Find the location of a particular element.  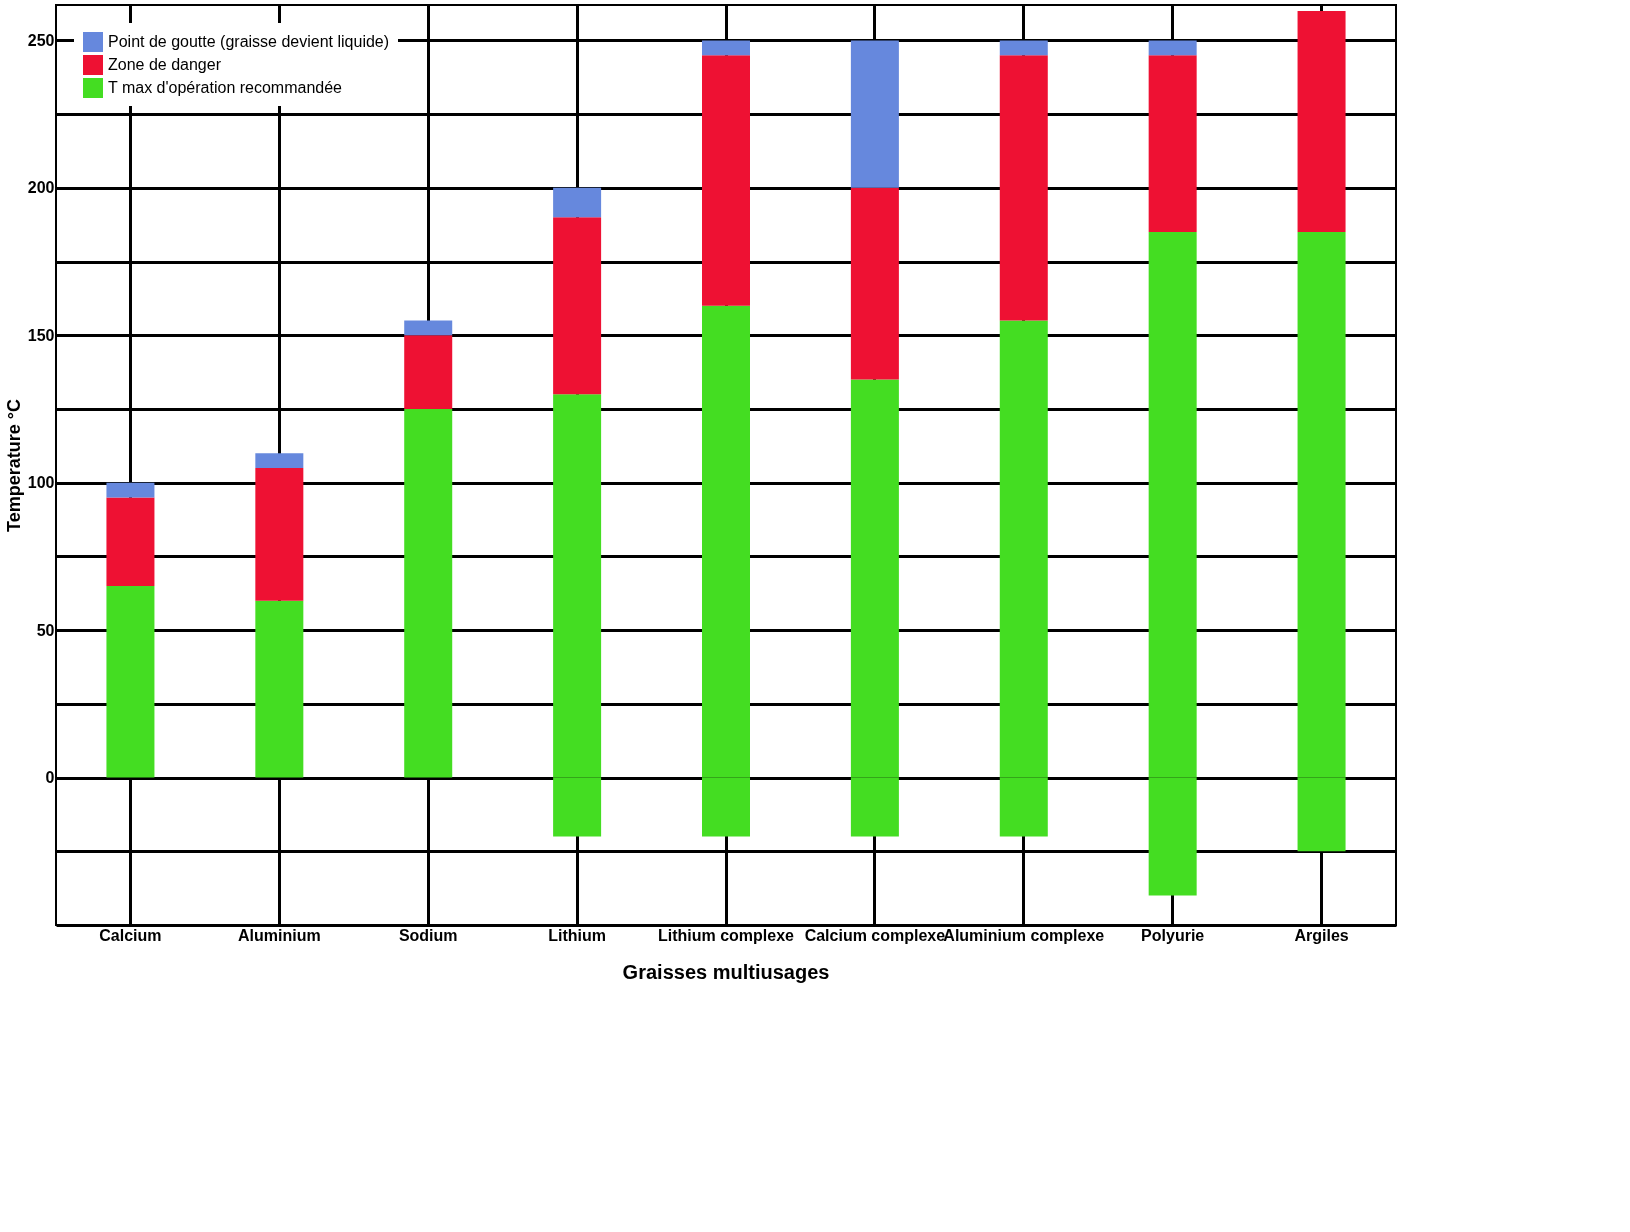

y-tick-label: 250 is located at coordinates (41, 40).